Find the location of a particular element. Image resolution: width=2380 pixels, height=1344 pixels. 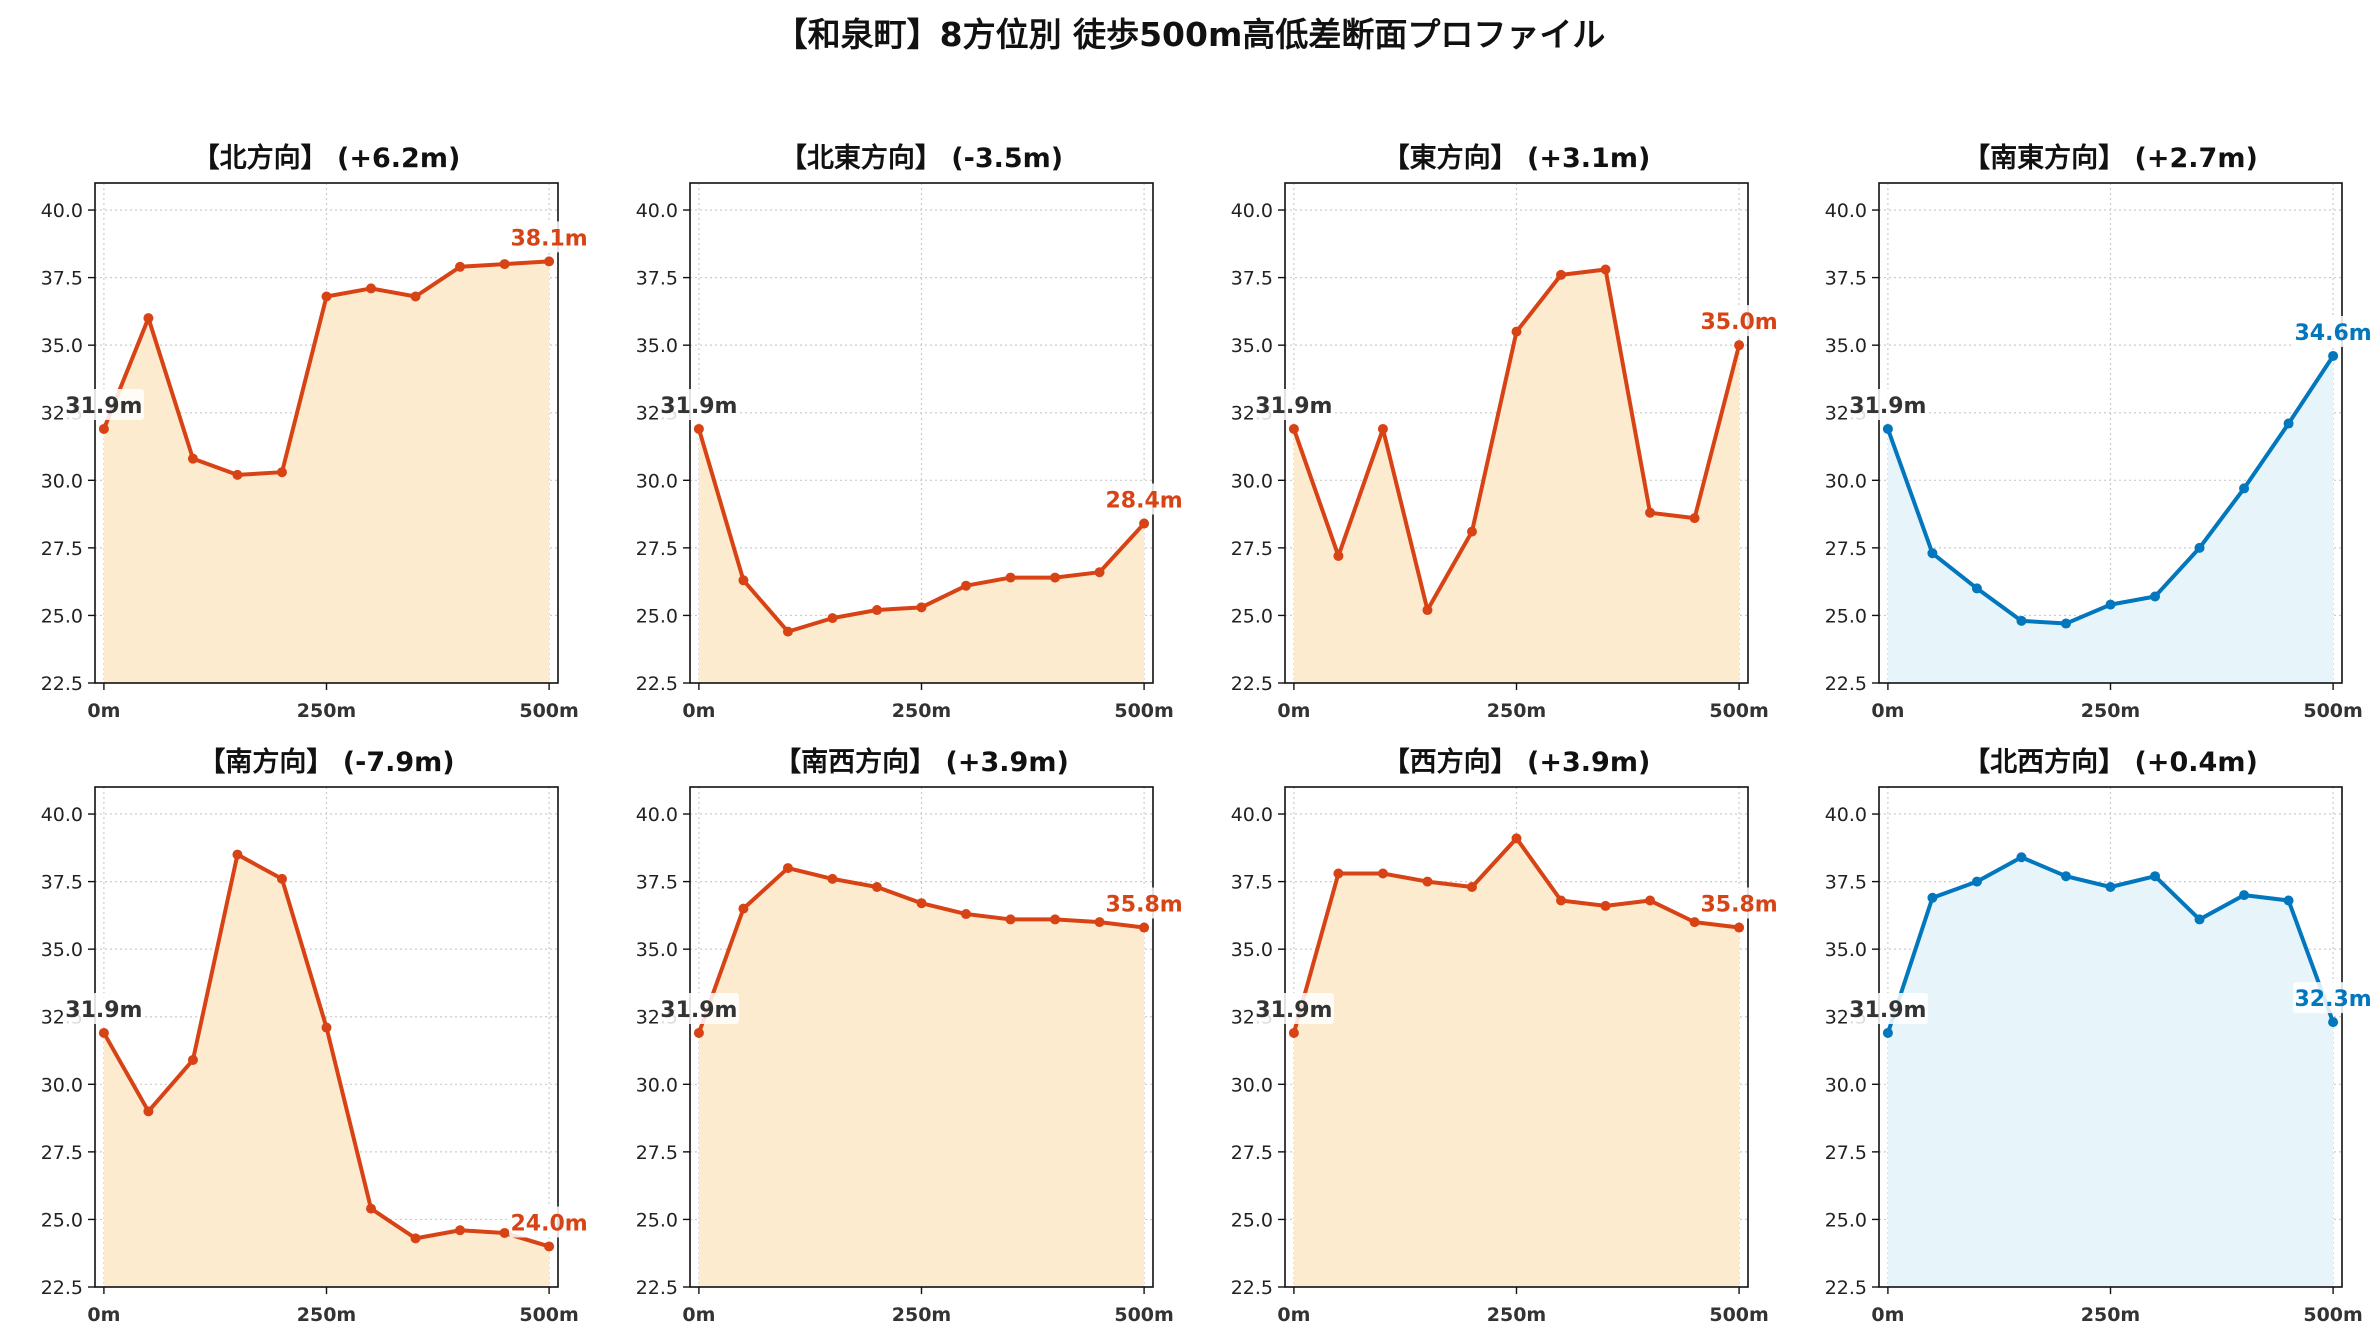

end-label: 32.3m is located at coordinates (2332, 999).